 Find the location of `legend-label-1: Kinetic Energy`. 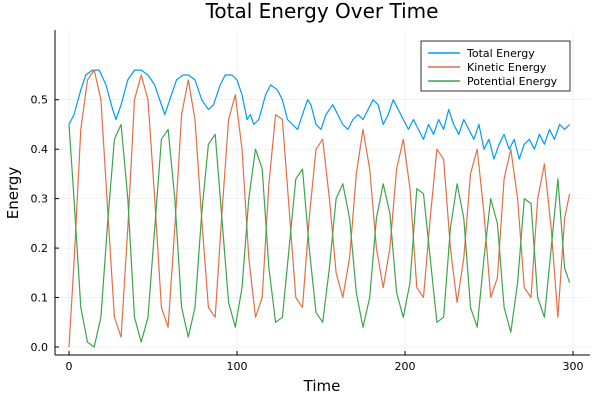

legend-label-1: Kinetic Energy is located at coordinates (507, 67).